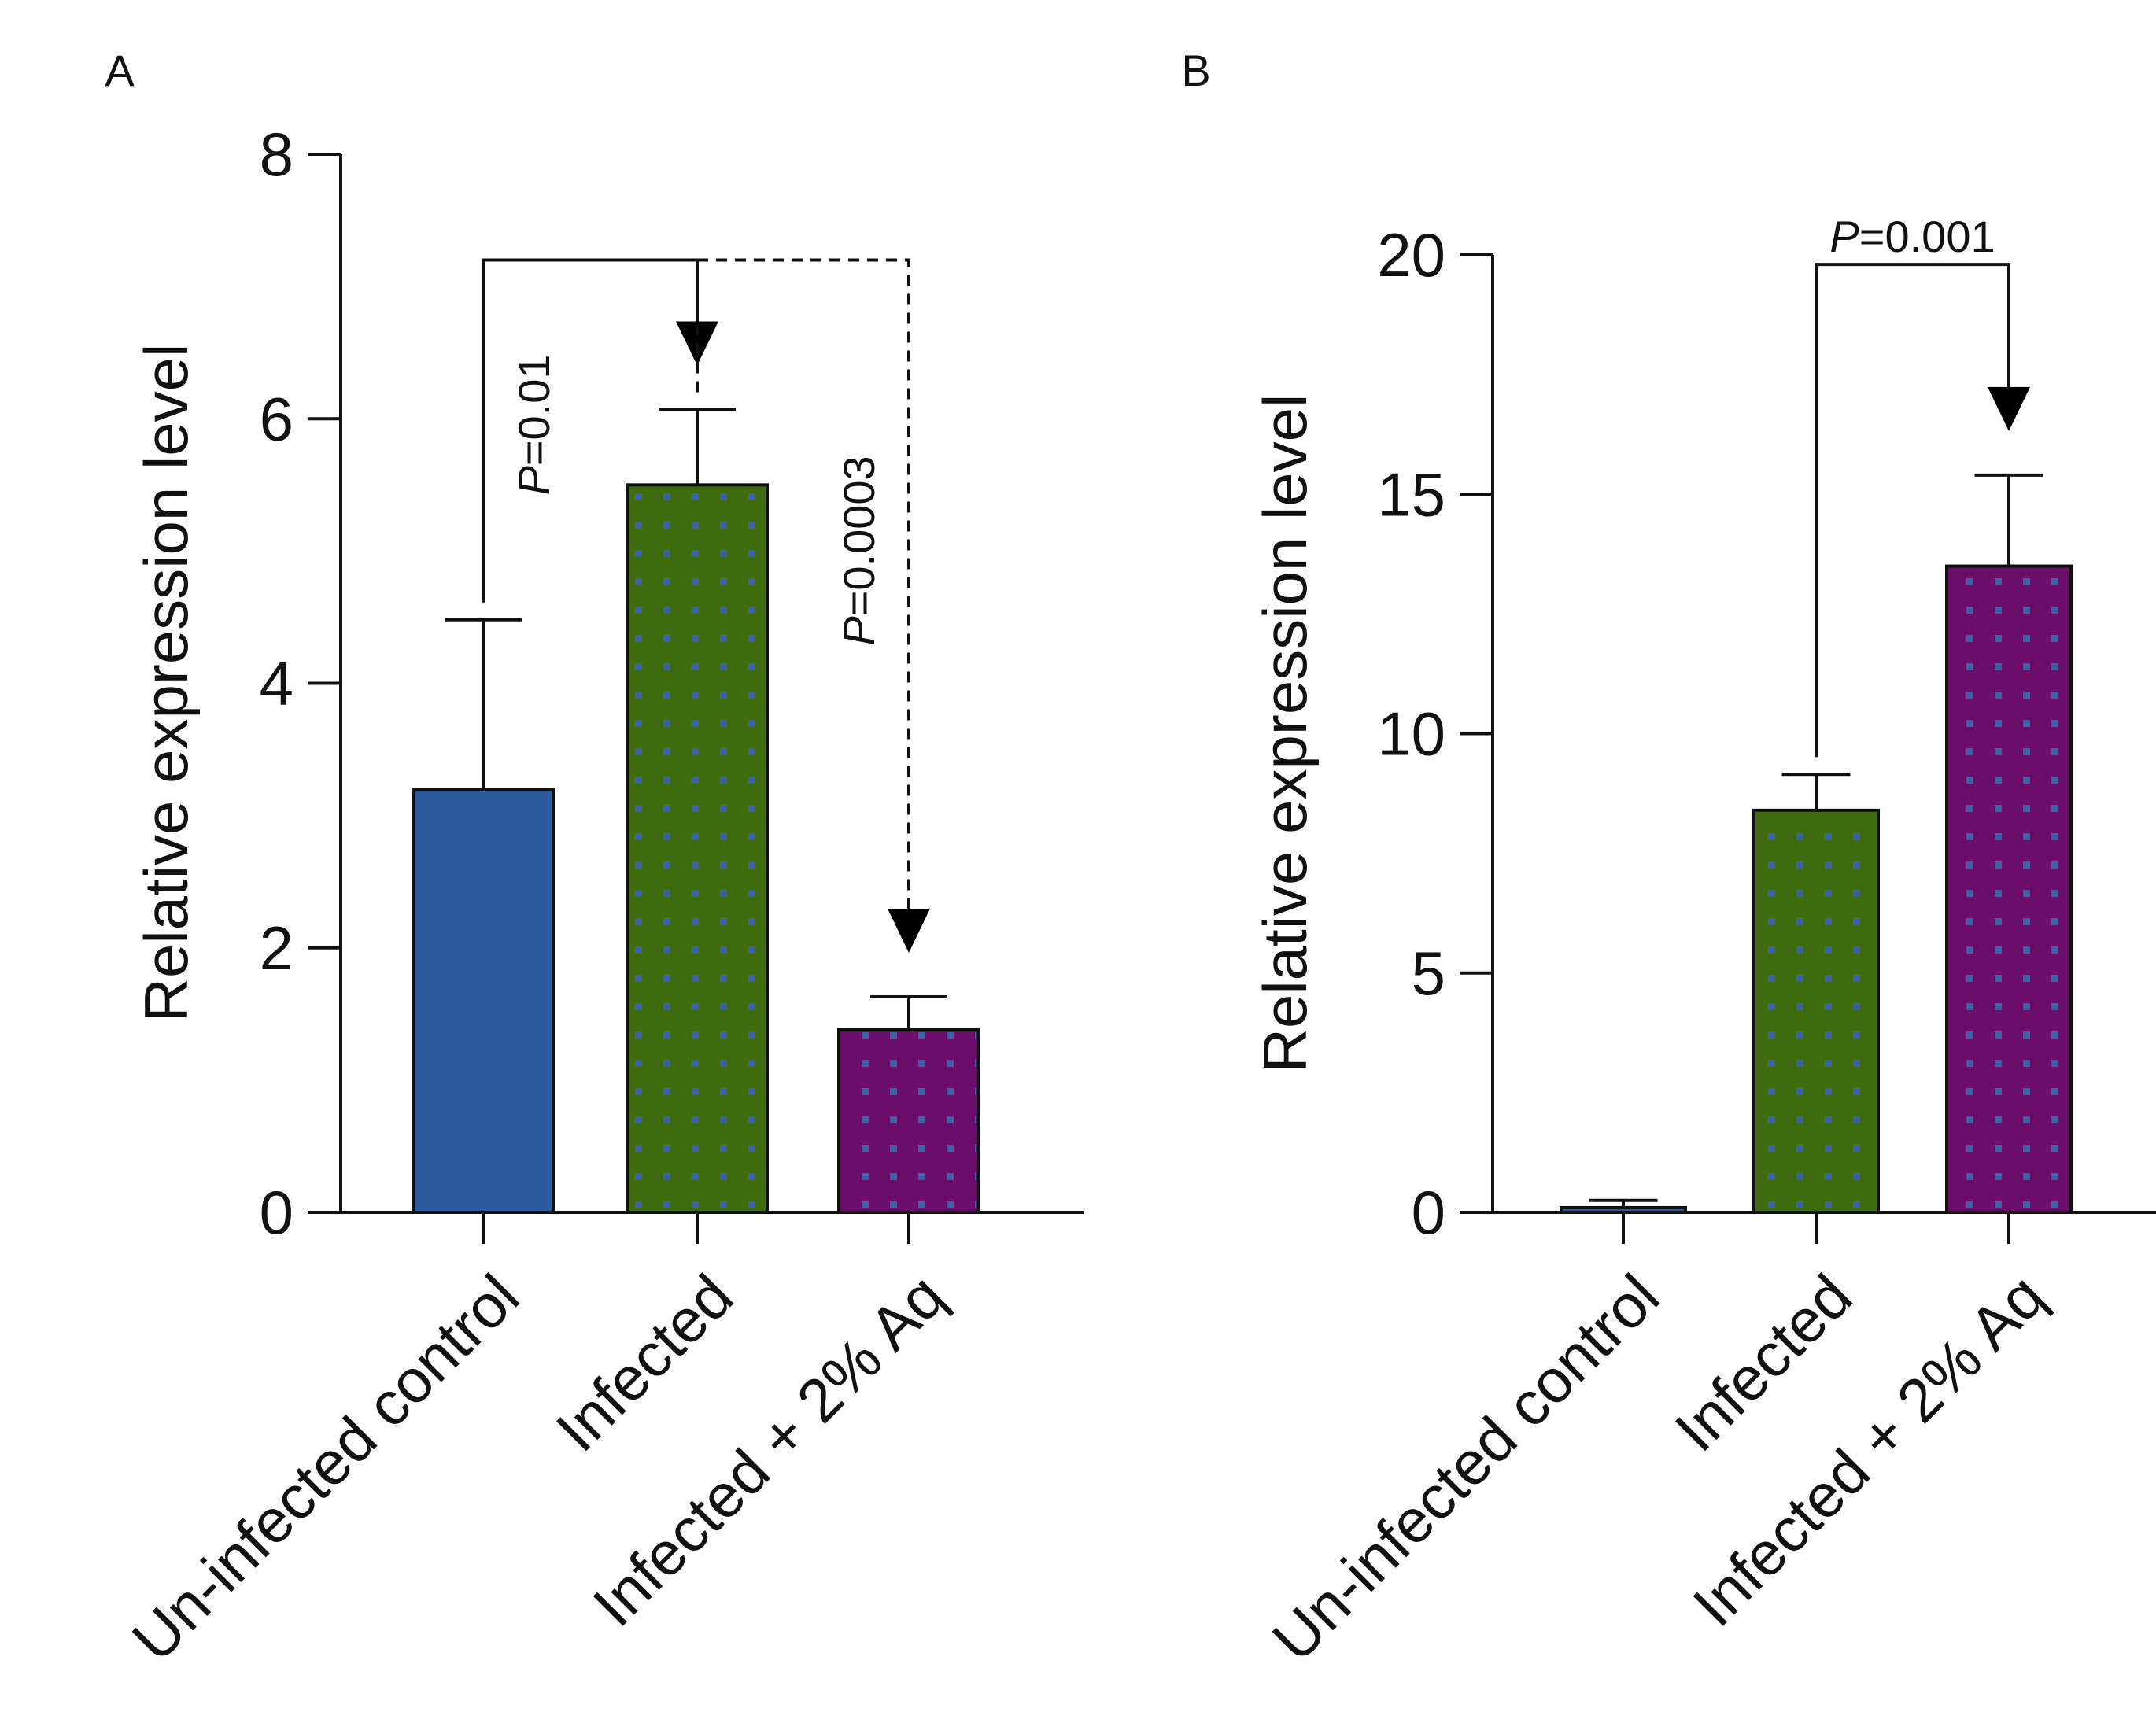 The image size is (2156, 1734). I want to click on p-value-label: P=0.01, so click(534, 424).